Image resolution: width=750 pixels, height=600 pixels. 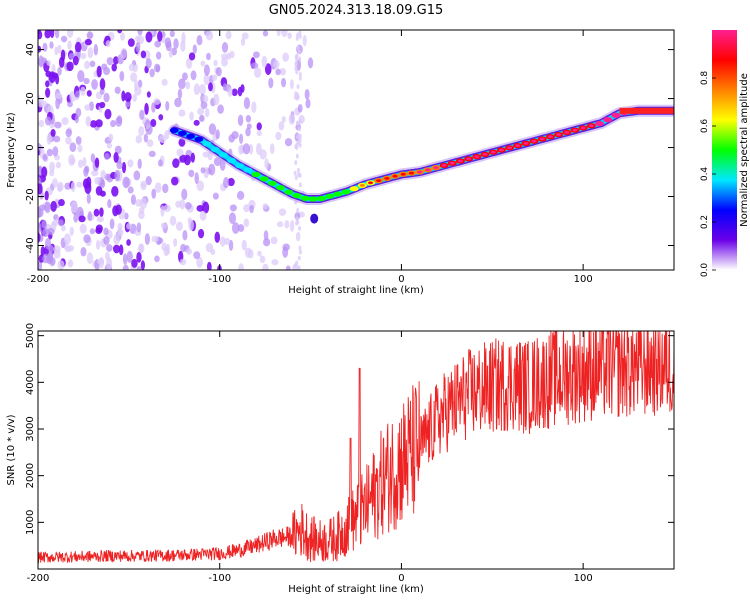 What do you see at coordinates (30, 428) in the screenshot?
I see `y-tick-label: 3000` at bounding box center [30, 428].